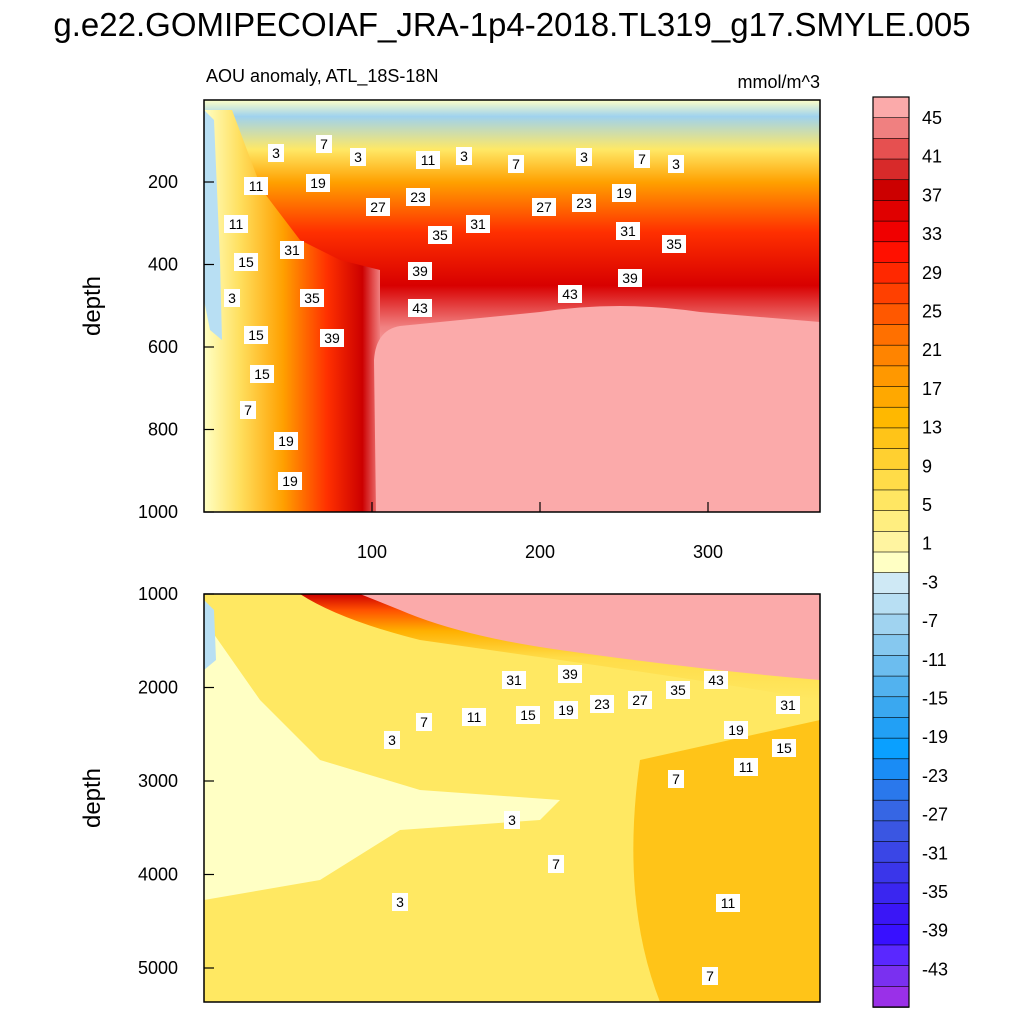 Image resolution: width=1024 pixels, height=1024 pixels. I want to click on colorbar-label: 13, so click(932, 428).